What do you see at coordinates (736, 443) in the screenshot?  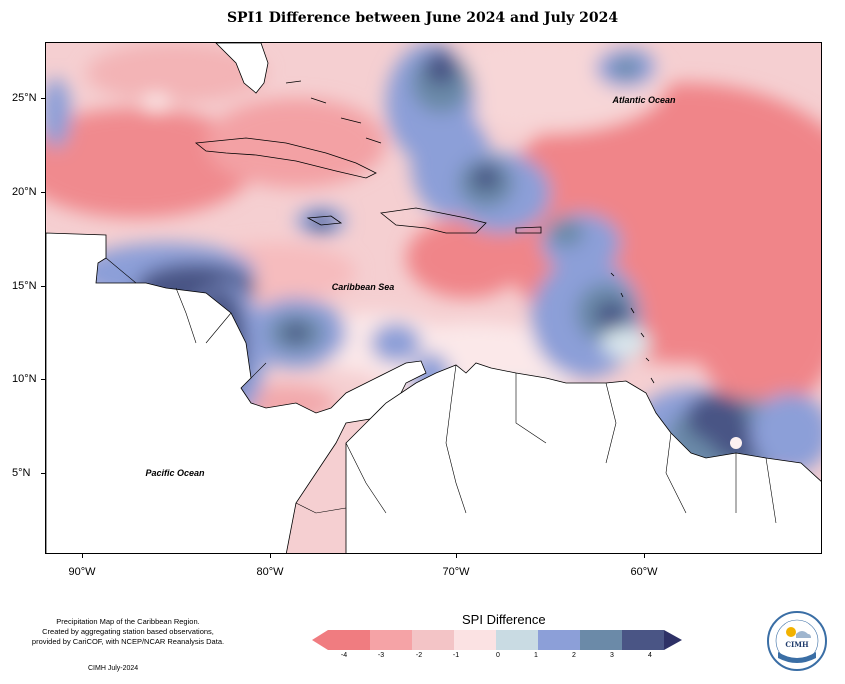 I see `local-max-spot` at bounding box center [736, 443].